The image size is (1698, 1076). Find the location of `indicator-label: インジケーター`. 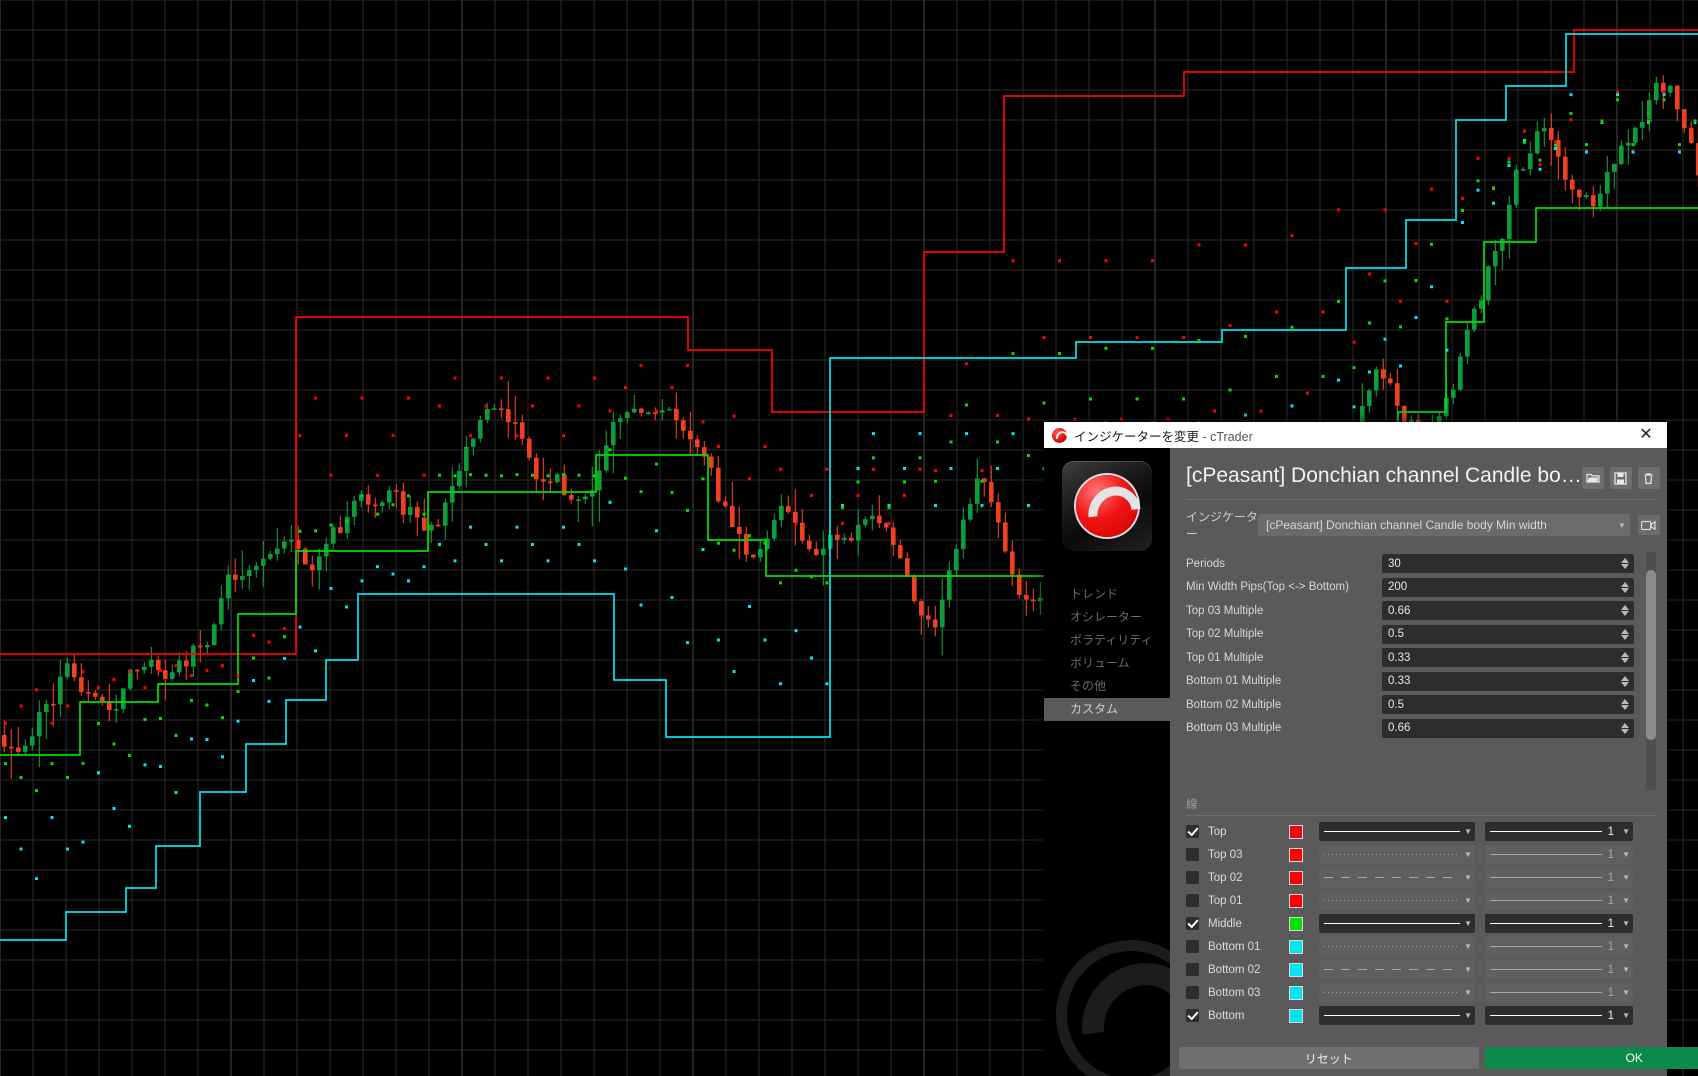

indicator-label: インジケーター is located at coordinates (1222, 525).